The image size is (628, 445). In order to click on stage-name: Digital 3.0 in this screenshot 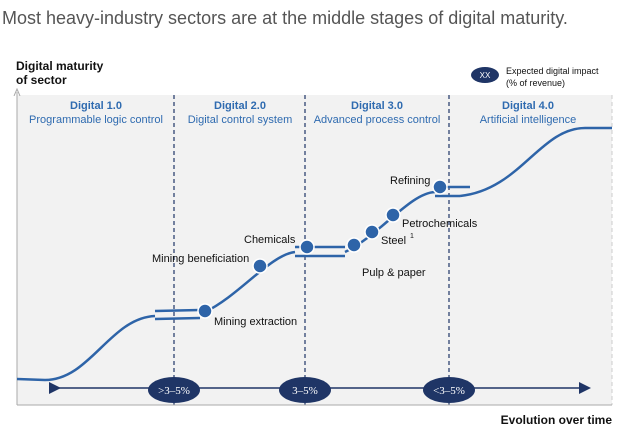, I will do `click(377, 106)`.